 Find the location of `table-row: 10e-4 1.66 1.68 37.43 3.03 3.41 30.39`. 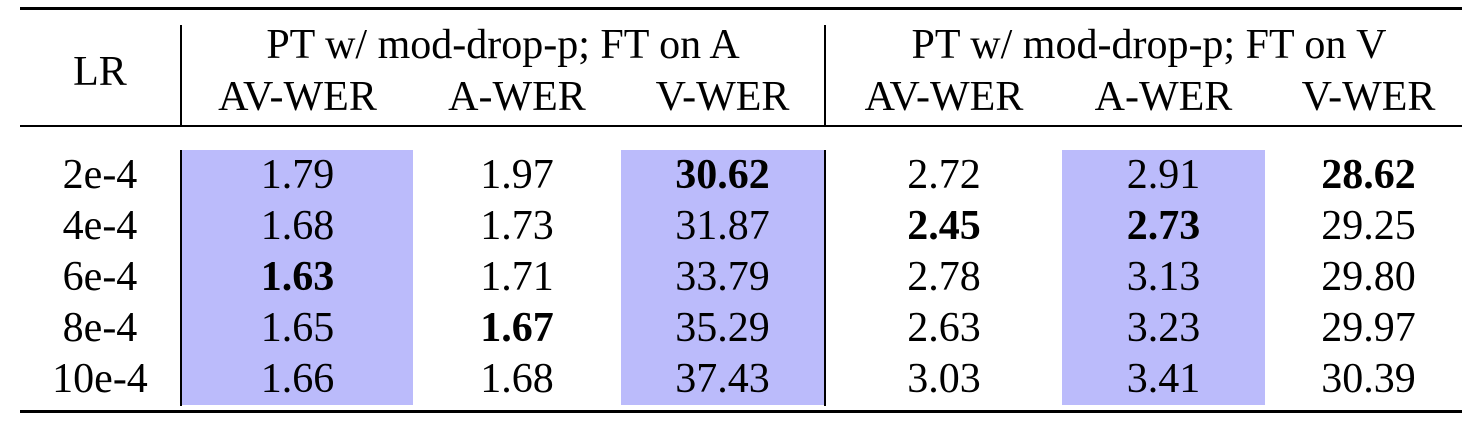

table-row: 10e-4 1.66 1.68 37.43 3.03 3.41 30.39 is located at coordinates (741, 379).